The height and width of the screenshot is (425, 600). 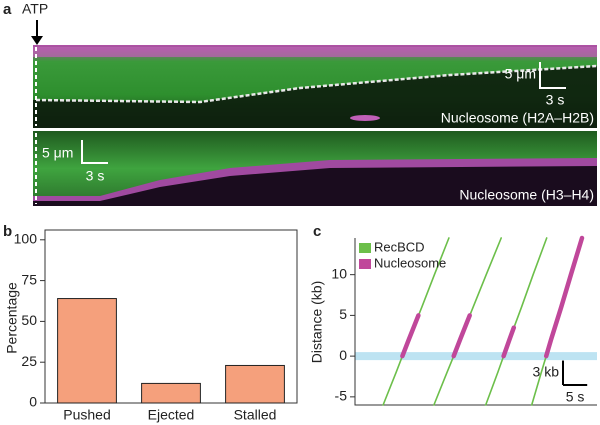 I want to click on y-axis-label: Distance (kb), so click(x=317, y=322).